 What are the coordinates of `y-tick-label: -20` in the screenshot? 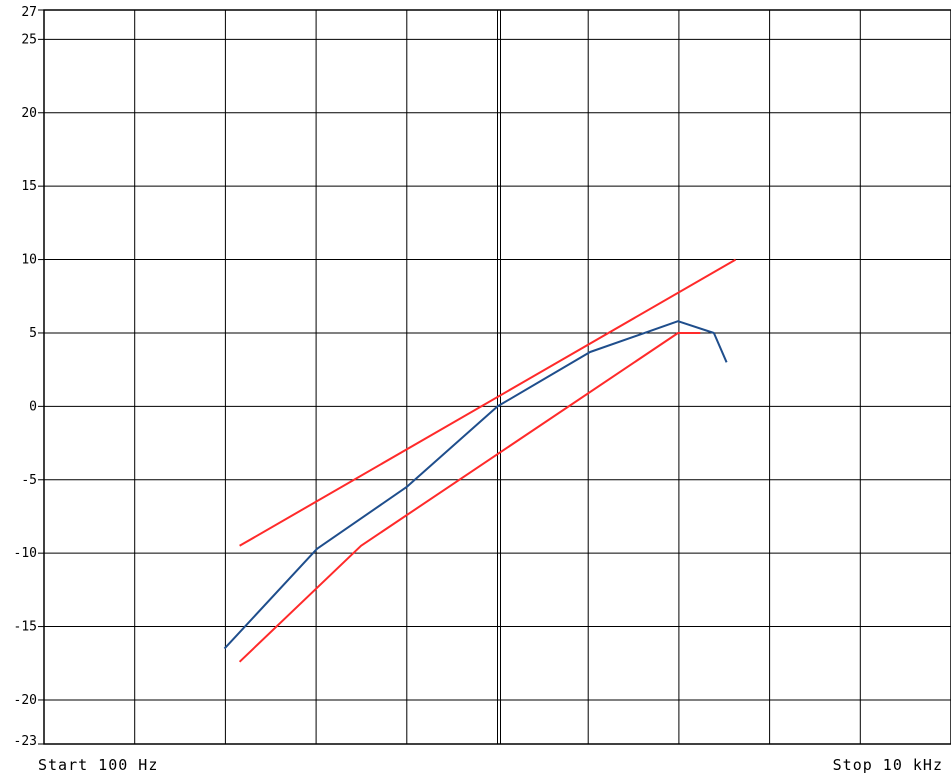 It's located at (25, 700).